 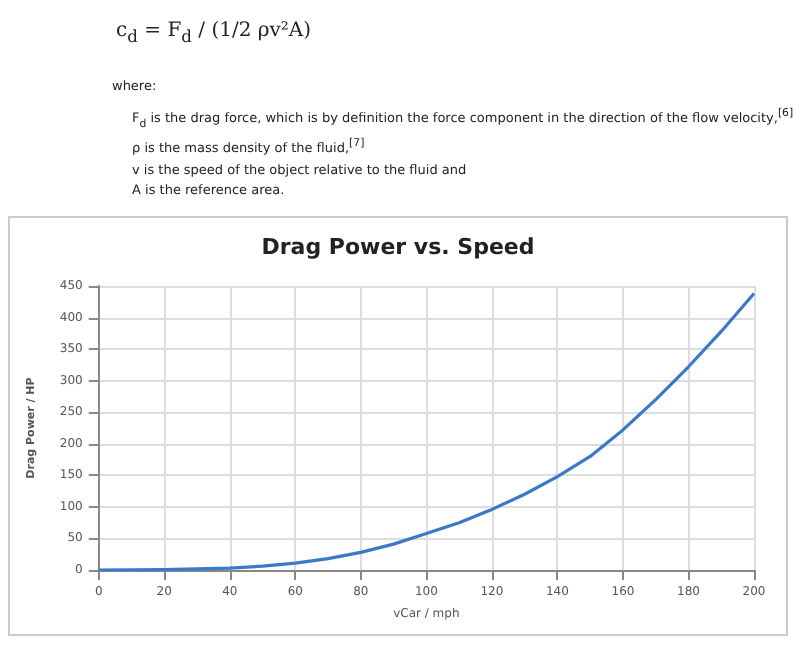 What do you see at coordinates (398, 247) in the screenshot?
I see `chart-title: Drag Power vs. Speed` at bounding box center [398, 247].